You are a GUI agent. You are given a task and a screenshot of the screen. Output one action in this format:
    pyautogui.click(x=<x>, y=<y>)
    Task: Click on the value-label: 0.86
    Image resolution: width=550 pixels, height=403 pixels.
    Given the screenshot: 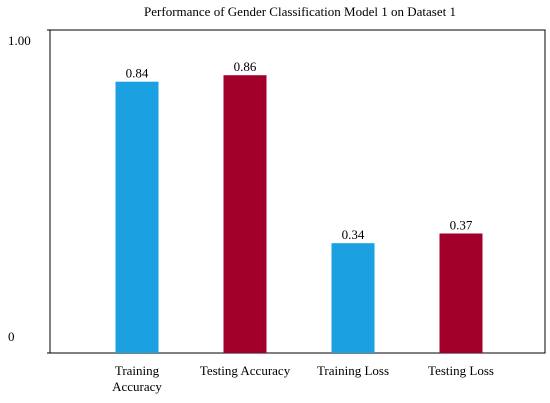 What is the action you would take?
    pyautogui.click(x=245, y=66)
    